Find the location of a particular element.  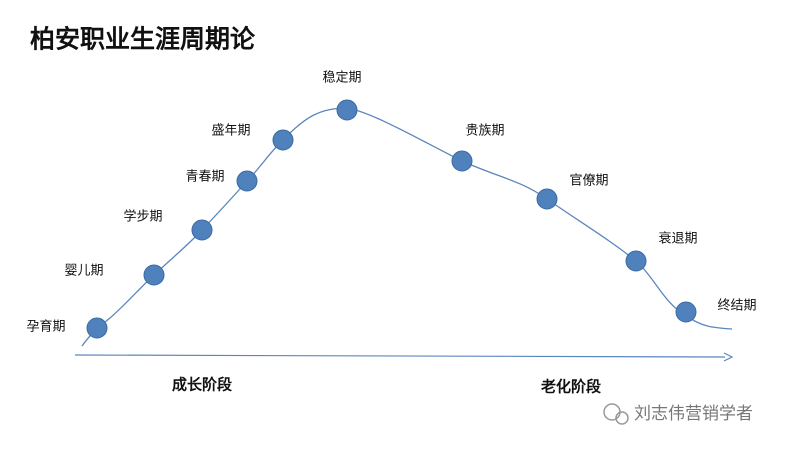

node-label: 贵族期 is located at coordinates (484, 131).